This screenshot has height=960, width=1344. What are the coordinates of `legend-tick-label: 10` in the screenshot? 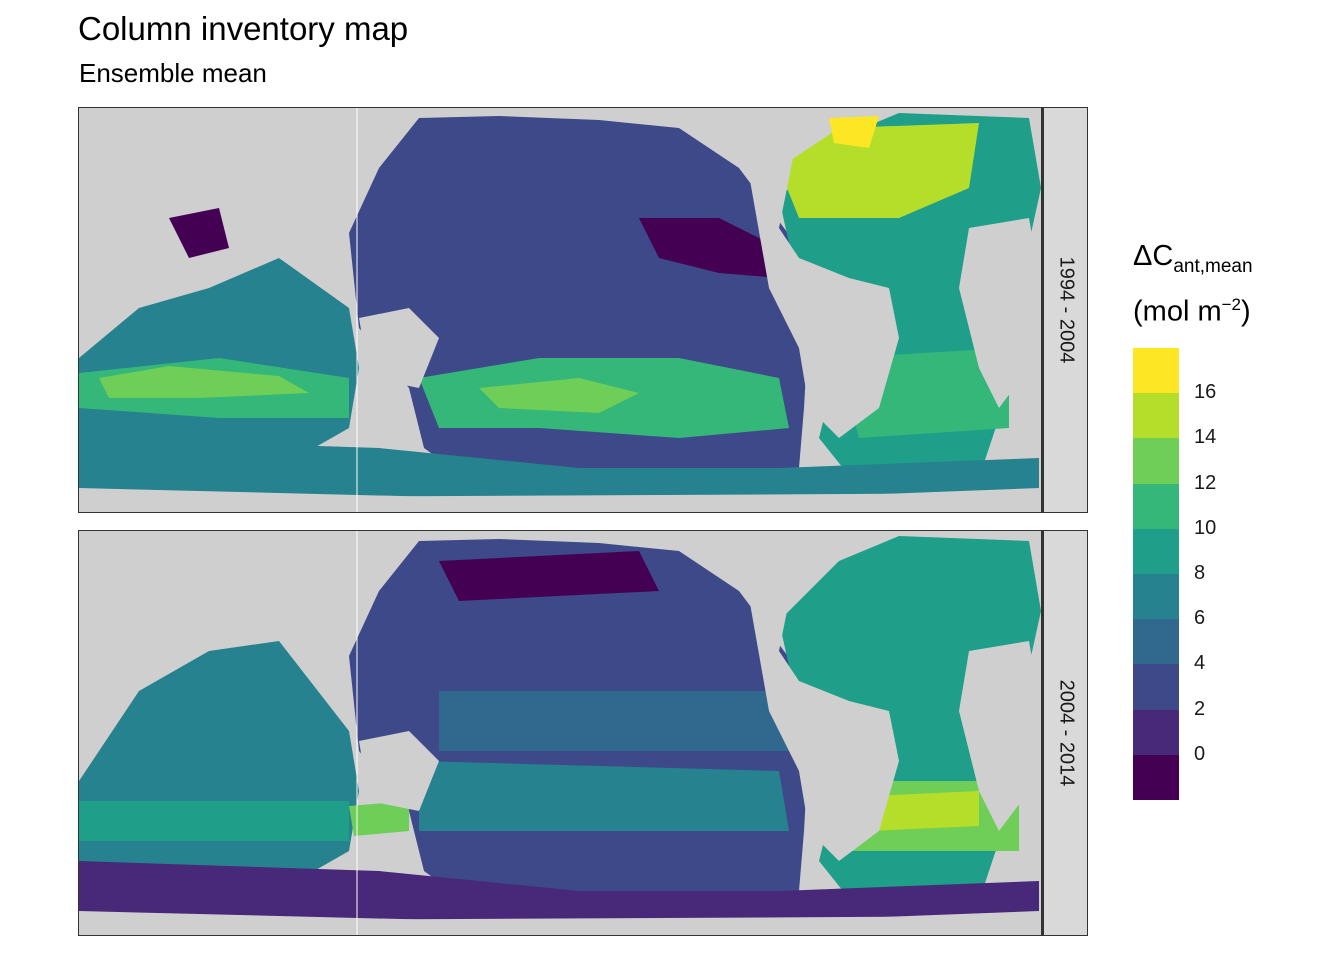 It's located at (1205, 527).